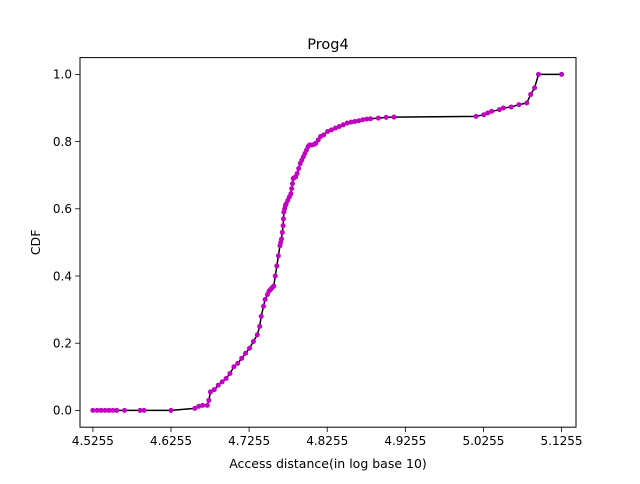 This screenshot has height=484, width=640. What do you see at coordinates (62, 209) in the screenshot?
I see `y-tick-label: 0.6` at bounding box center [62, 209].